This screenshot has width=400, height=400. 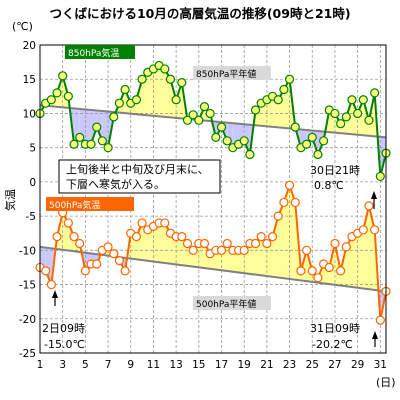 I want to click on min500b-line-1: 31日09時, so click(x=335, y=328).